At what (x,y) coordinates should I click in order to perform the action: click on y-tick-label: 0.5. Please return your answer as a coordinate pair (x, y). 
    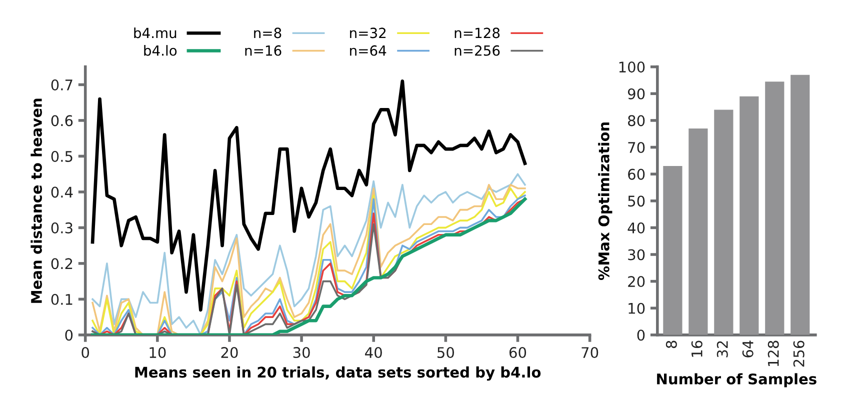
    Looking at the image, I should click on (61, 156).